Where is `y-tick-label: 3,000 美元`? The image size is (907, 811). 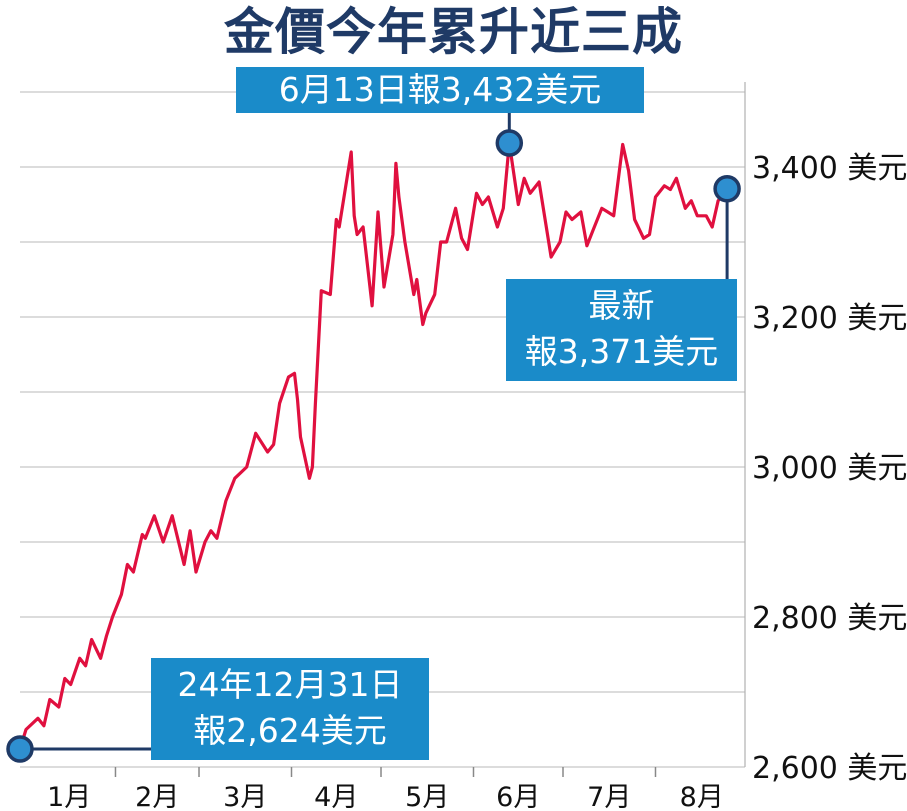
y-tick-label: 3,000 美元 is located at coordinates (829, 468).